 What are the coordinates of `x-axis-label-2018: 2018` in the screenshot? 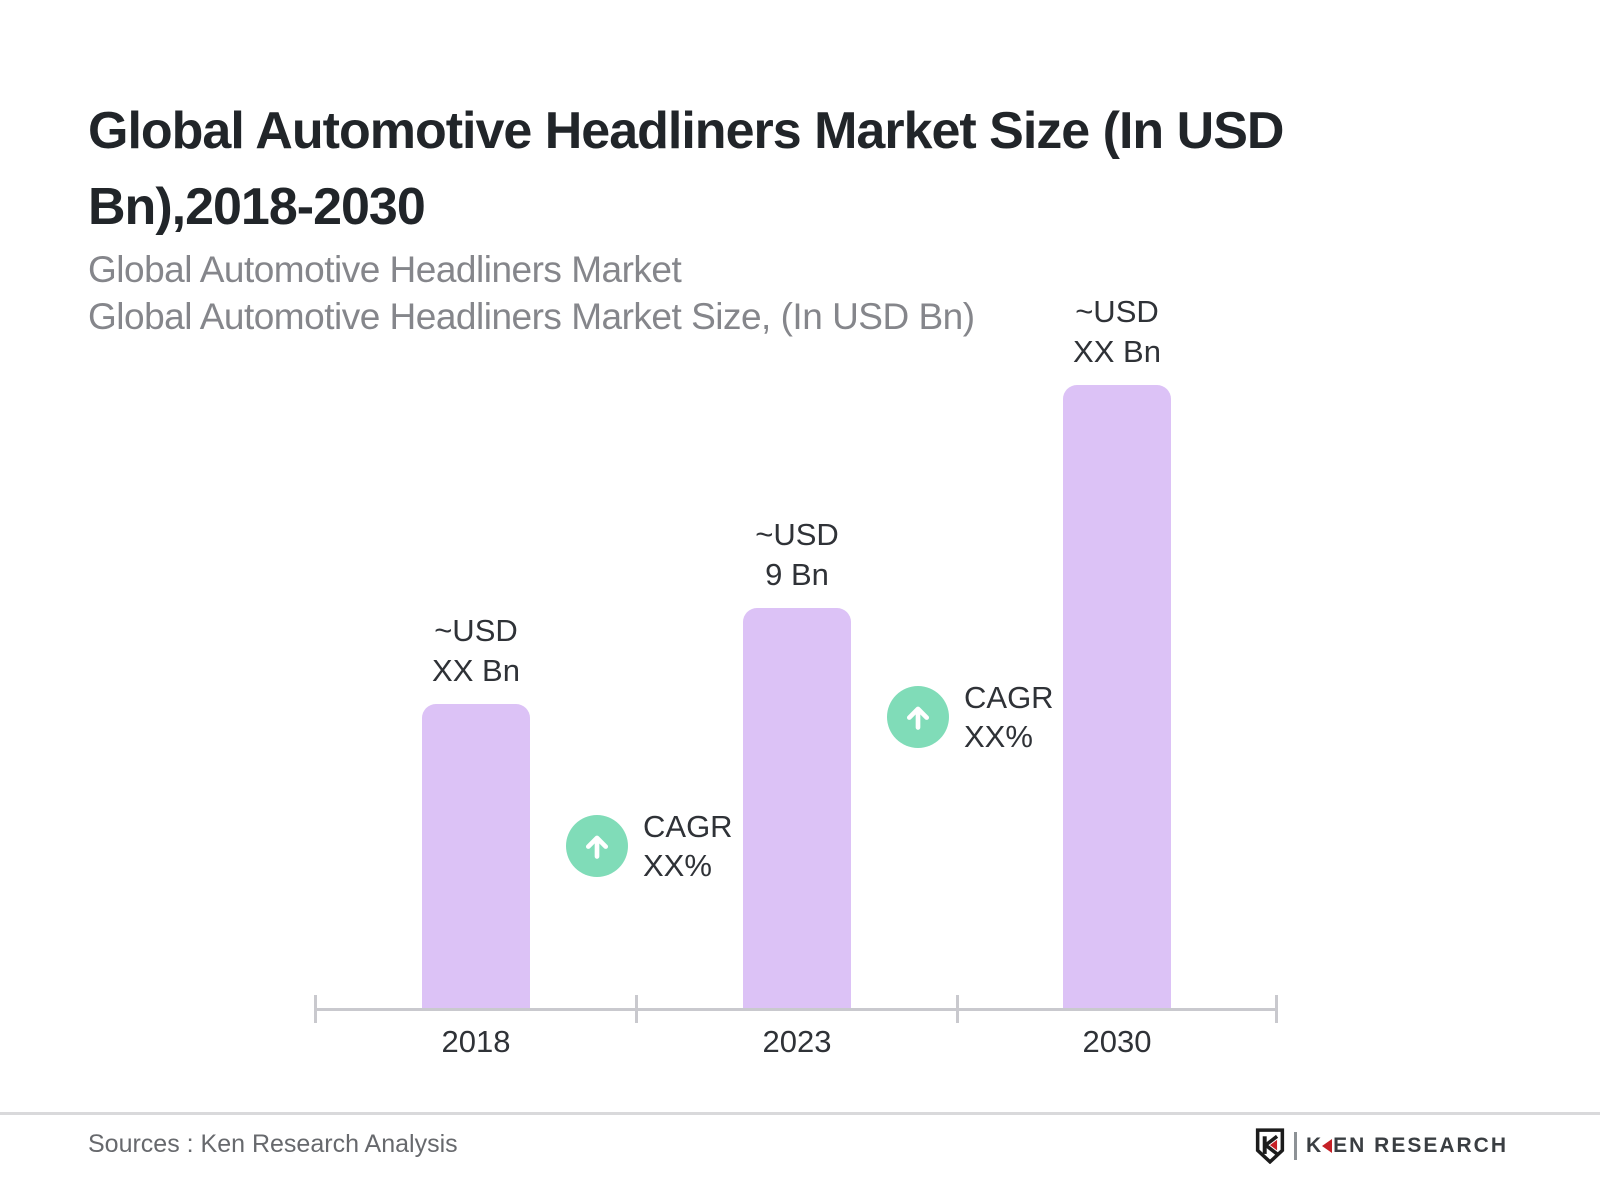 It's located at (476, 1041).